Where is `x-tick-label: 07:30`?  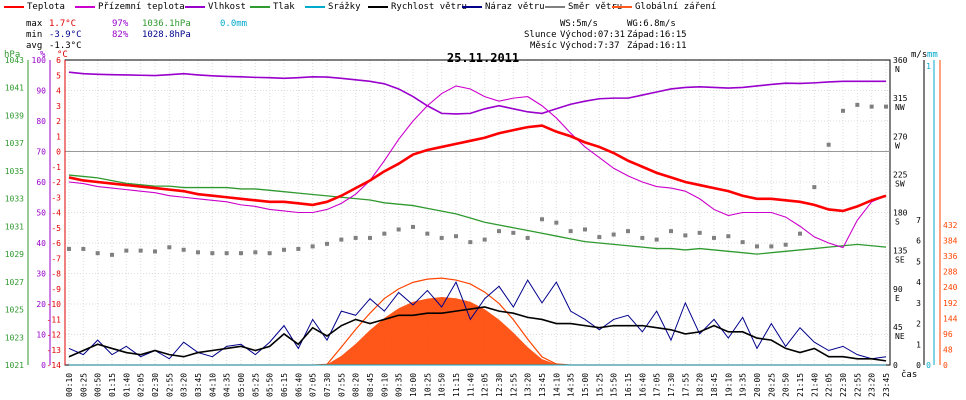 x-tick-label: 07:30 is located at coordinates (327, 385).